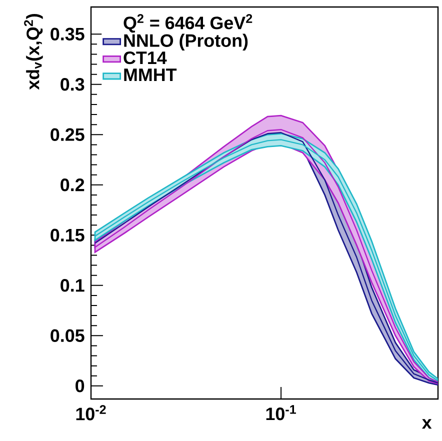 This screenshot has height=441, width=442. Describe the element at coordinates (150, 74) in the screenshot. I see `legend-label: MMHT` at that location.